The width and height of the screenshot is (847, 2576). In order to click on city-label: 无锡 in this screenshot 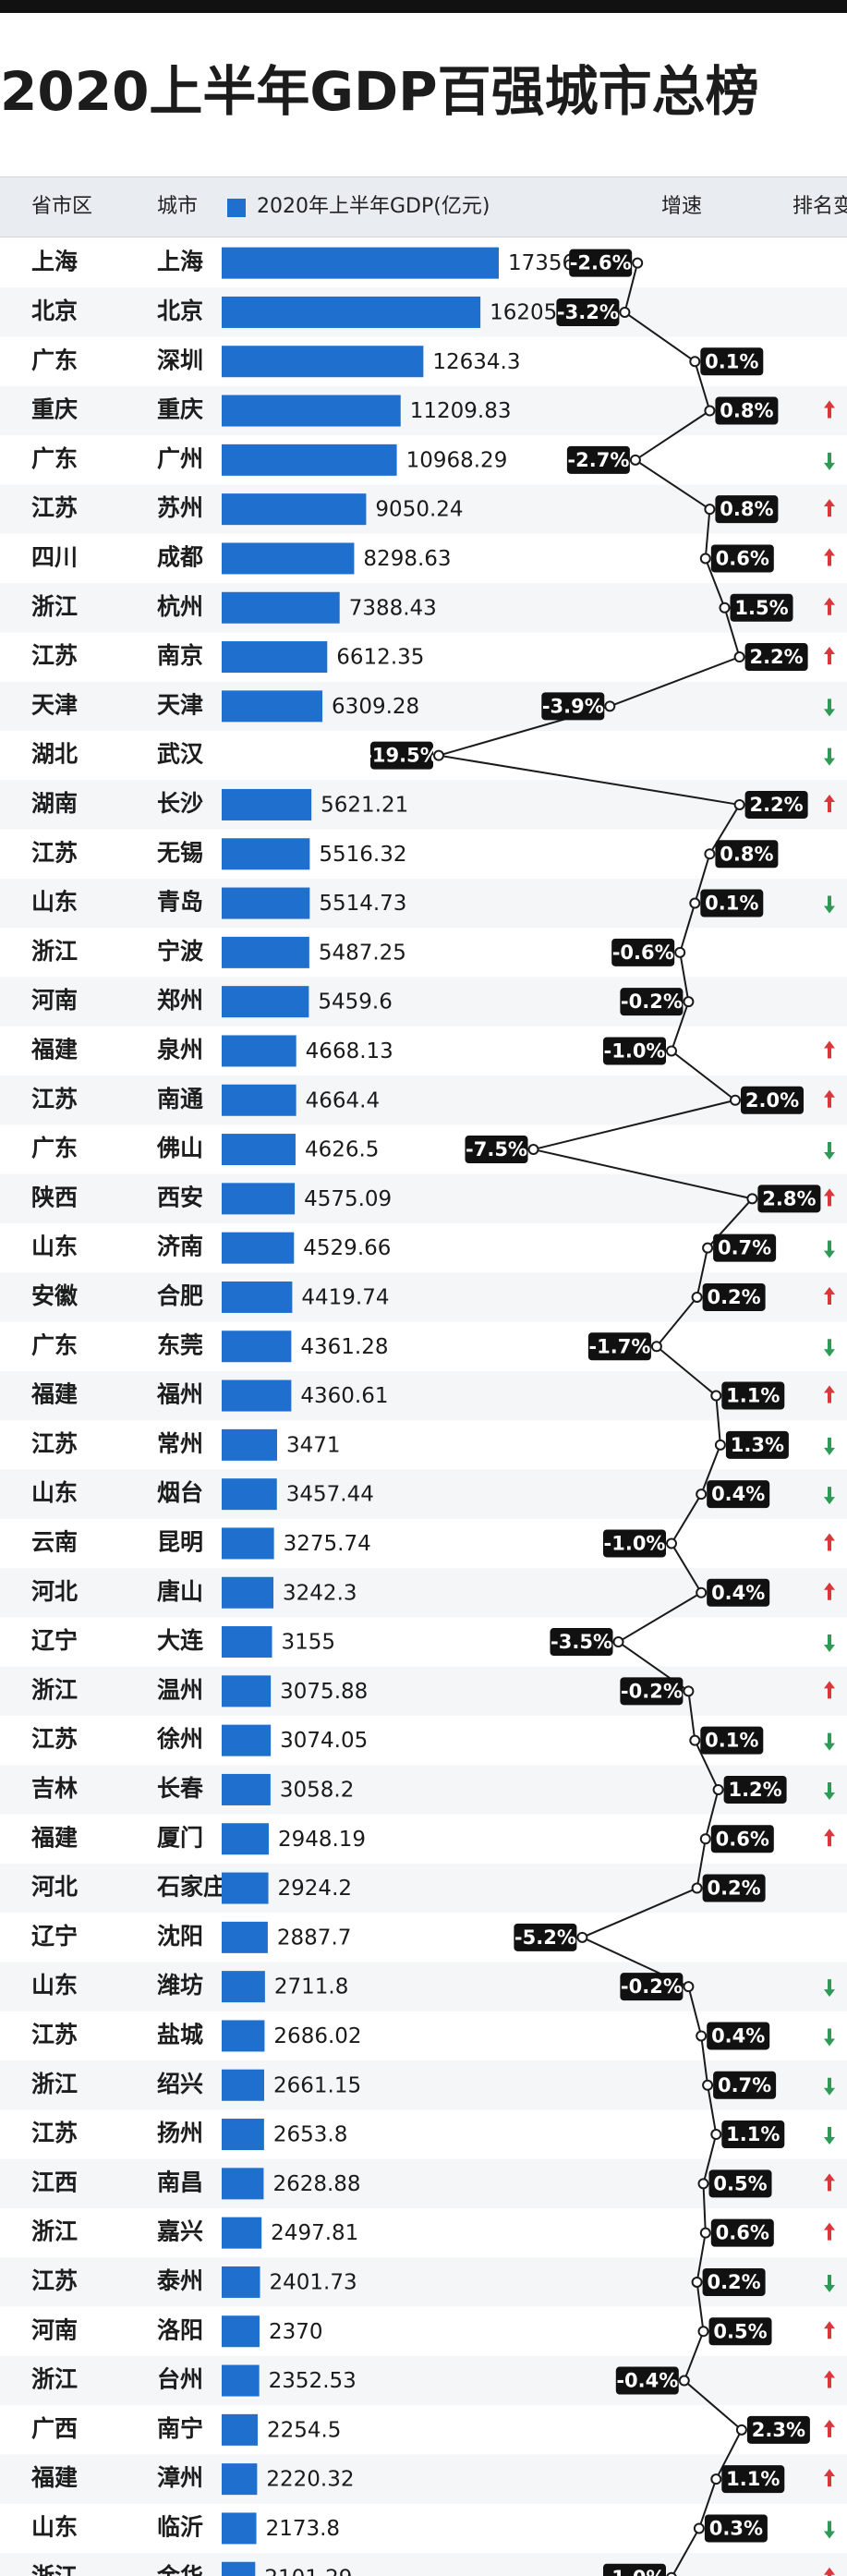, I will do `click(180, 852)`.